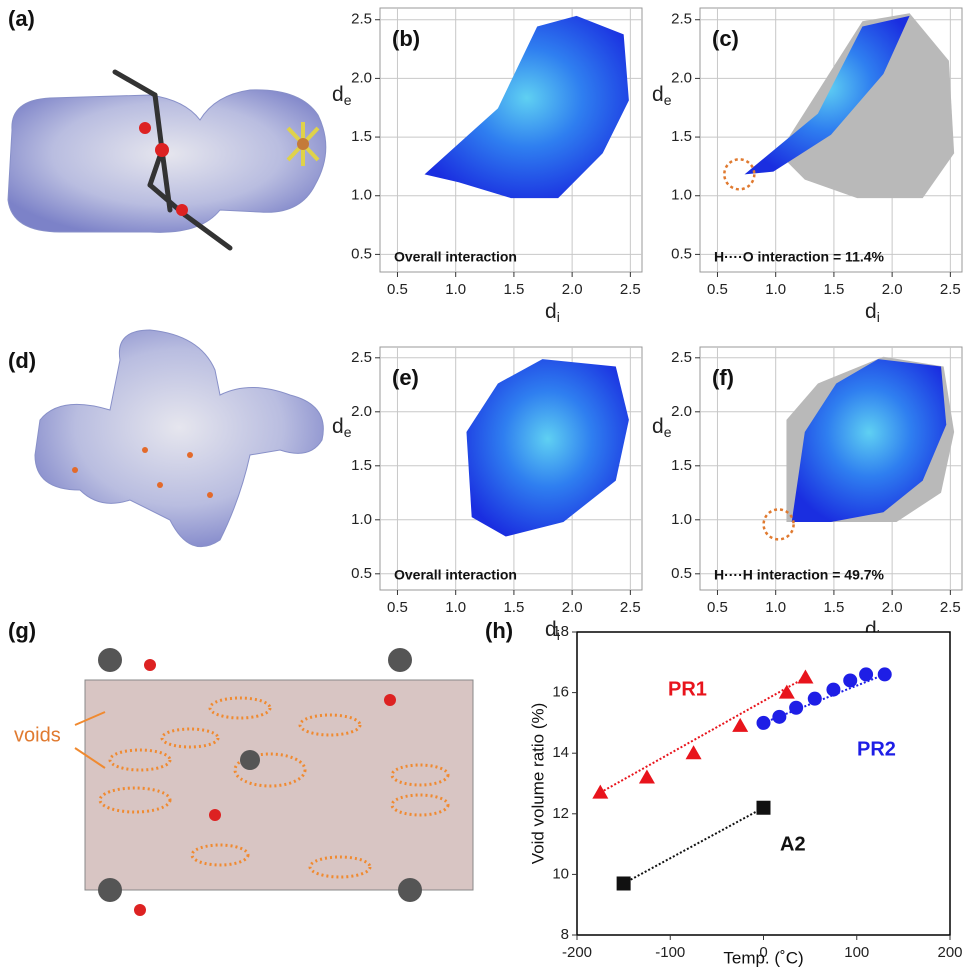  I want to click on x-tick-label: 0, so click(763, 952).